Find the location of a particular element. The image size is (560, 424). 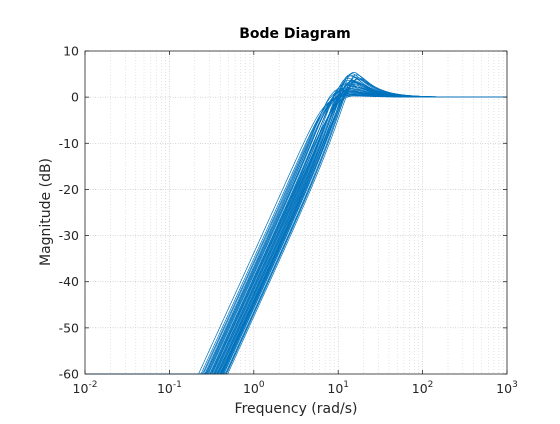

x-tick-label: 10³ is located at coordinates (507, 388).